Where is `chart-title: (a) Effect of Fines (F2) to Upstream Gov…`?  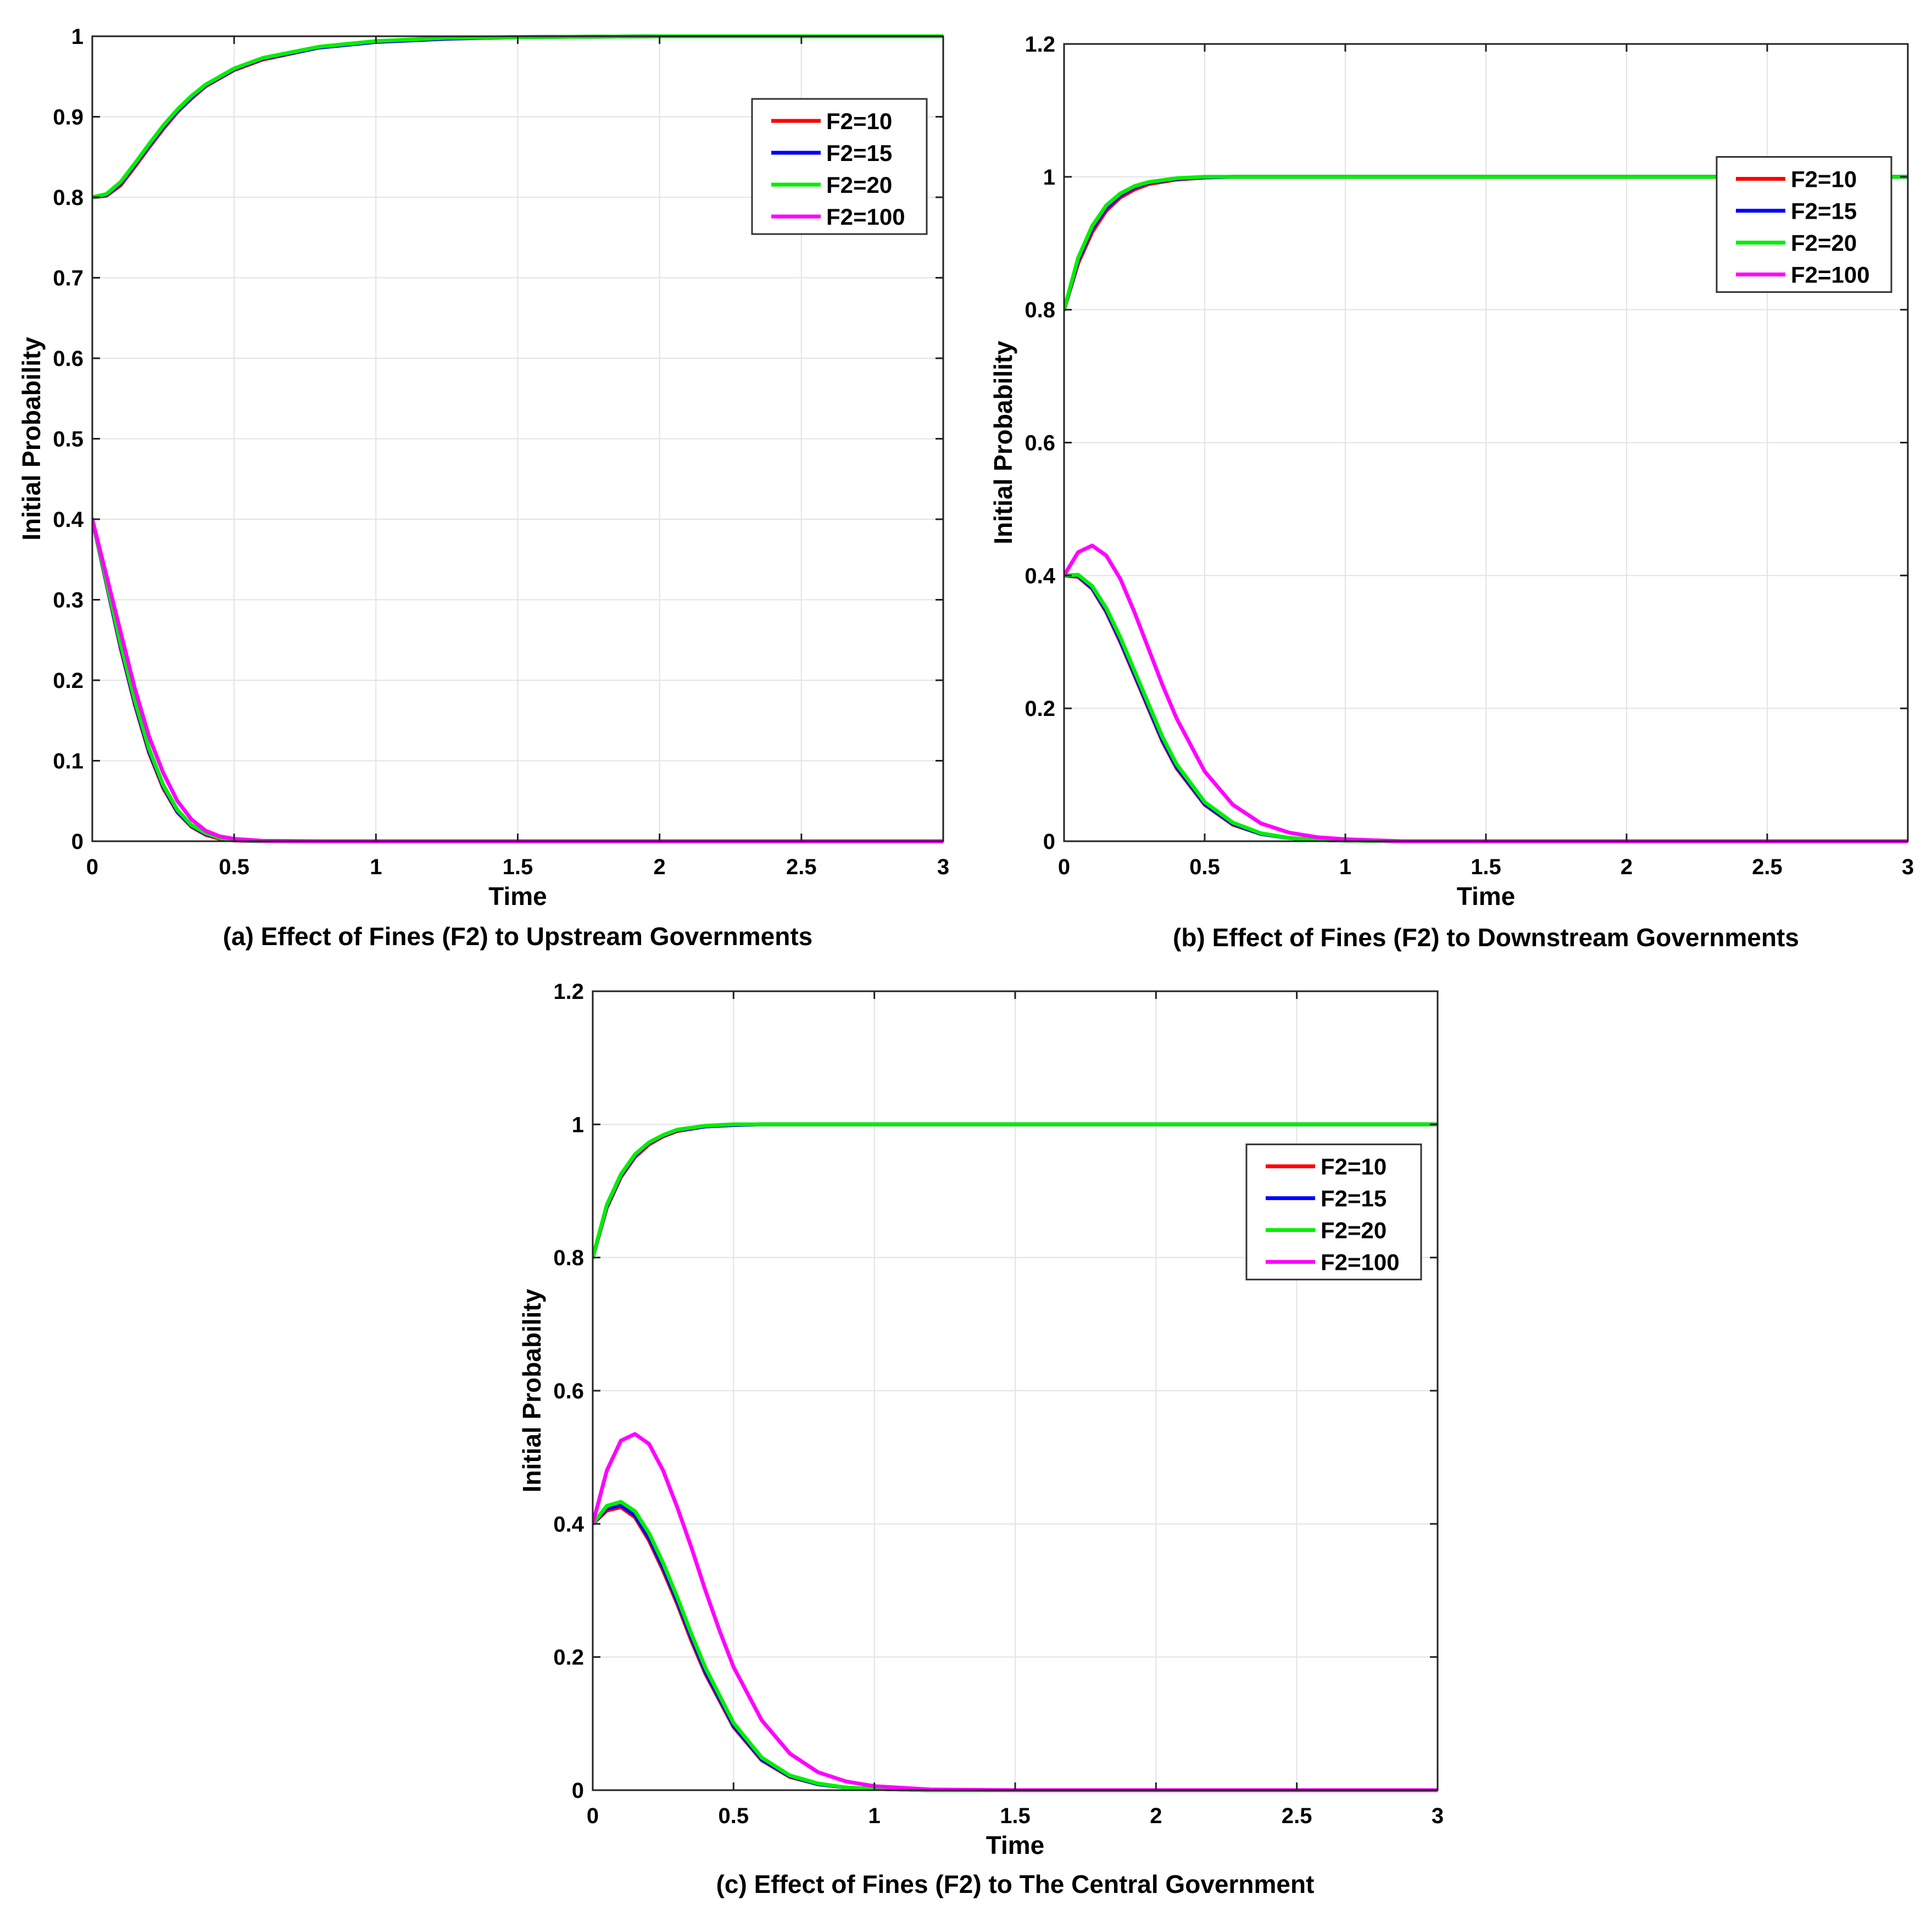
chart-title: (a) Effect of Fines (F2) to Upstream Gov… is located at coordinates (518, 936).